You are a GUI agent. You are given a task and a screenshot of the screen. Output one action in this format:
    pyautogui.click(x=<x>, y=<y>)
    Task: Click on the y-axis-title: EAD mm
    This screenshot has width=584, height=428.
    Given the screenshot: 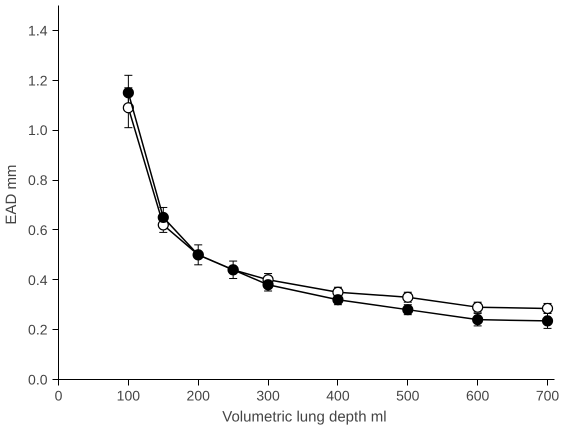 What is the action you would take?
    pyautogui.click(x=11, y=194)
    